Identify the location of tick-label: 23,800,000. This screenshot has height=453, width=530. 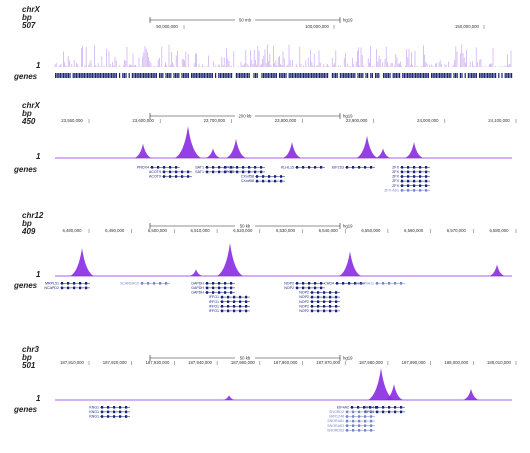
(286, 120).